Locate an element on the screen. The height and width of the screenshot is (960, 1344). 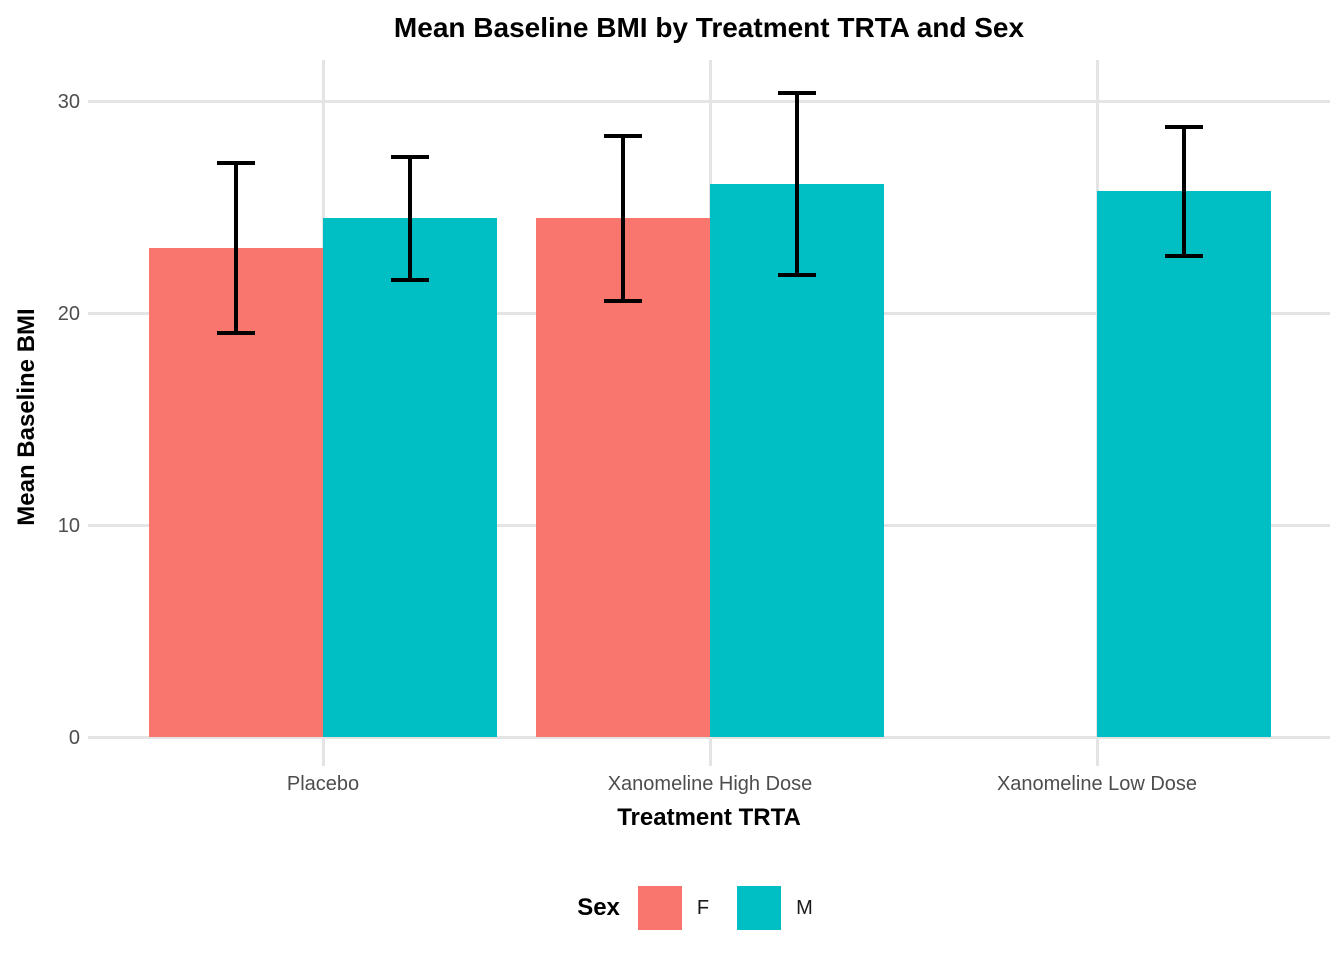
y-tick-label: 30 is located at coordinates (68, 101).